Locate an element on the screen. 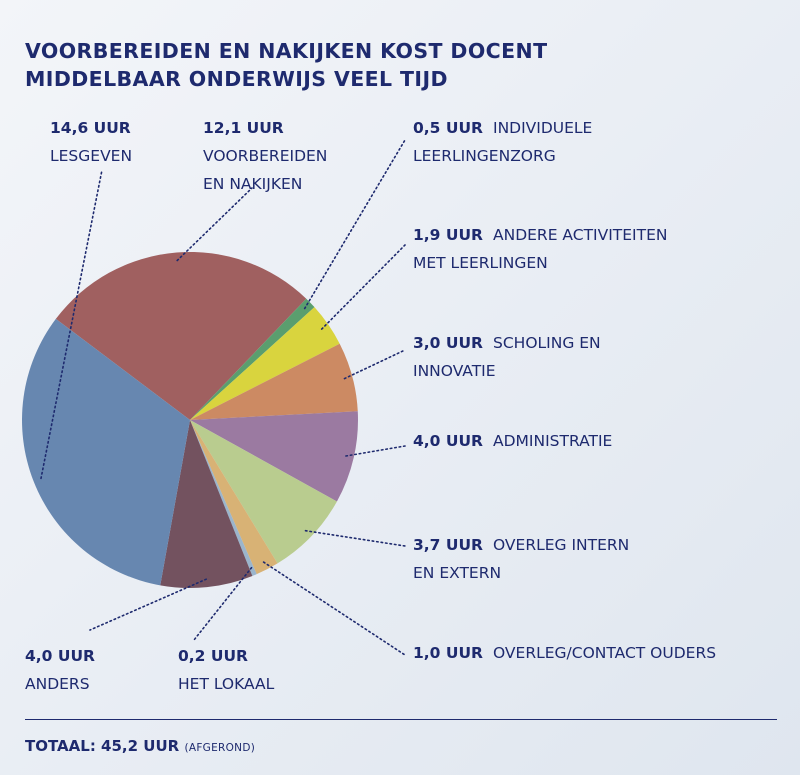  total-line: TOTAAL: 45,2 UUR (AFGEROND) is located at coordinates (140, 746).